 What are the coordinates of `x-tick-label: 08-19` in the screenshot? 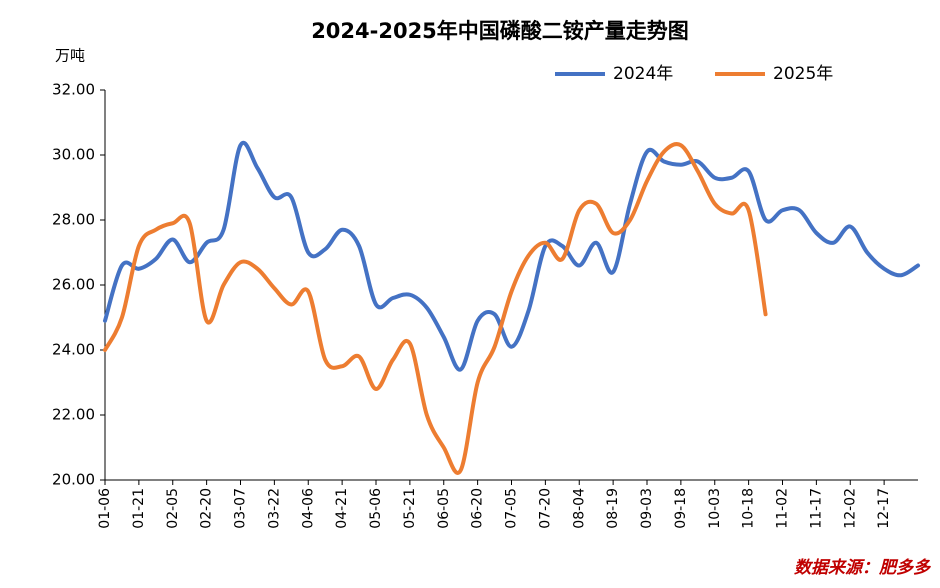 It's located at (613, 508).